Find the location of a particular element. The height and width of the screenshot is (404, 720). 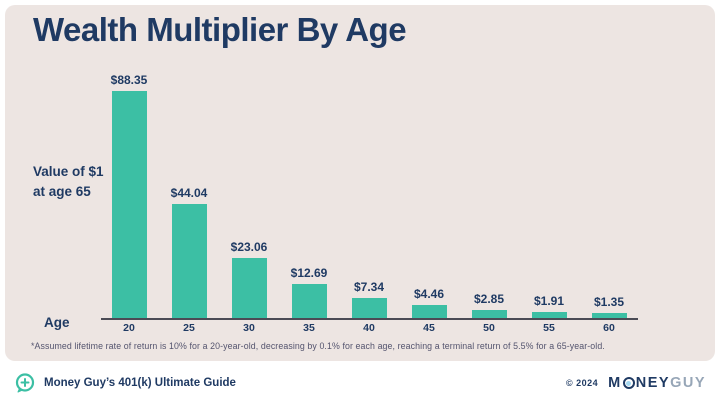

bar-group: $88.35 is located at coordinates (129, 195).